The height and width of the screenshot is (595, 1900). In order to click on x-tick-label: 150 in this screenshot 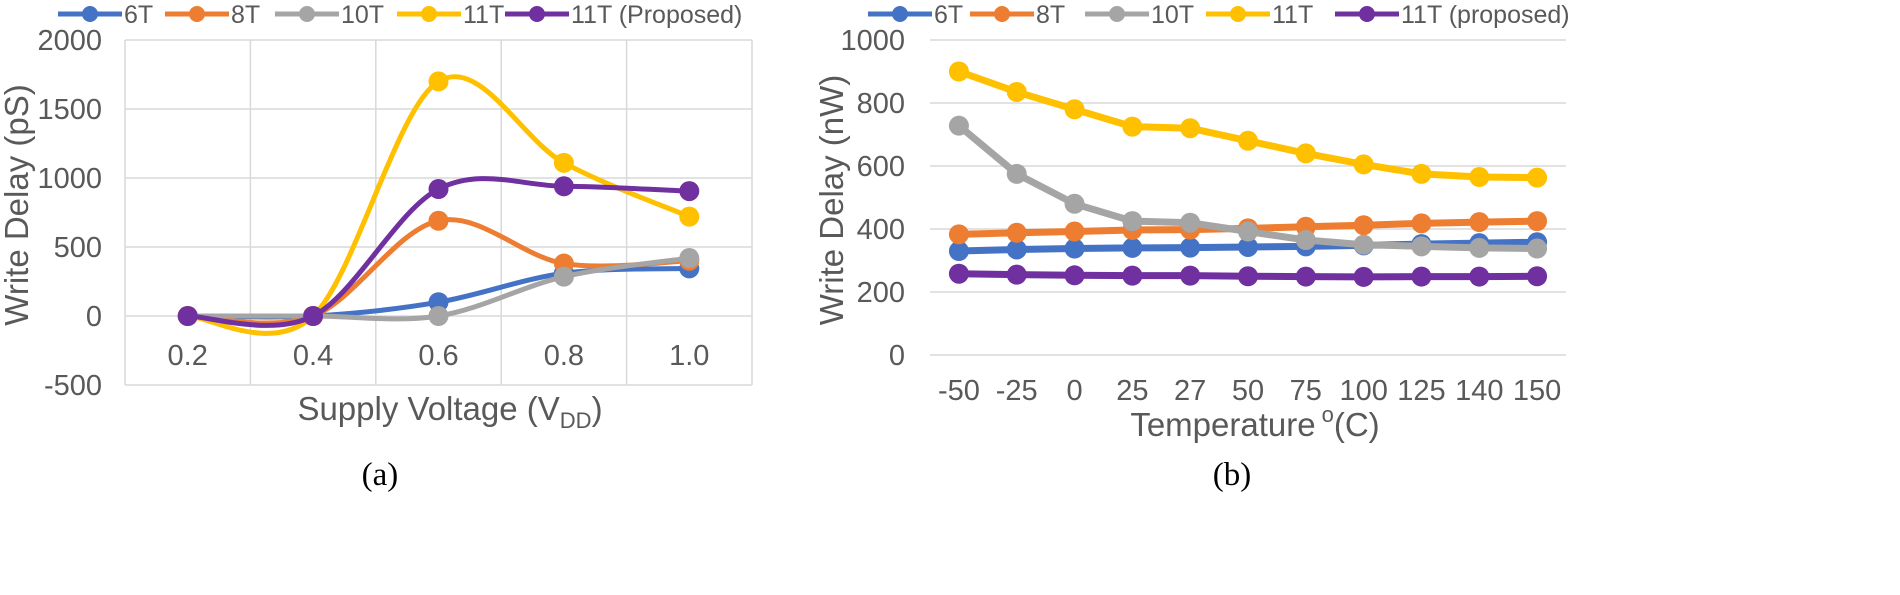, I will do `click(1537, 391)`.